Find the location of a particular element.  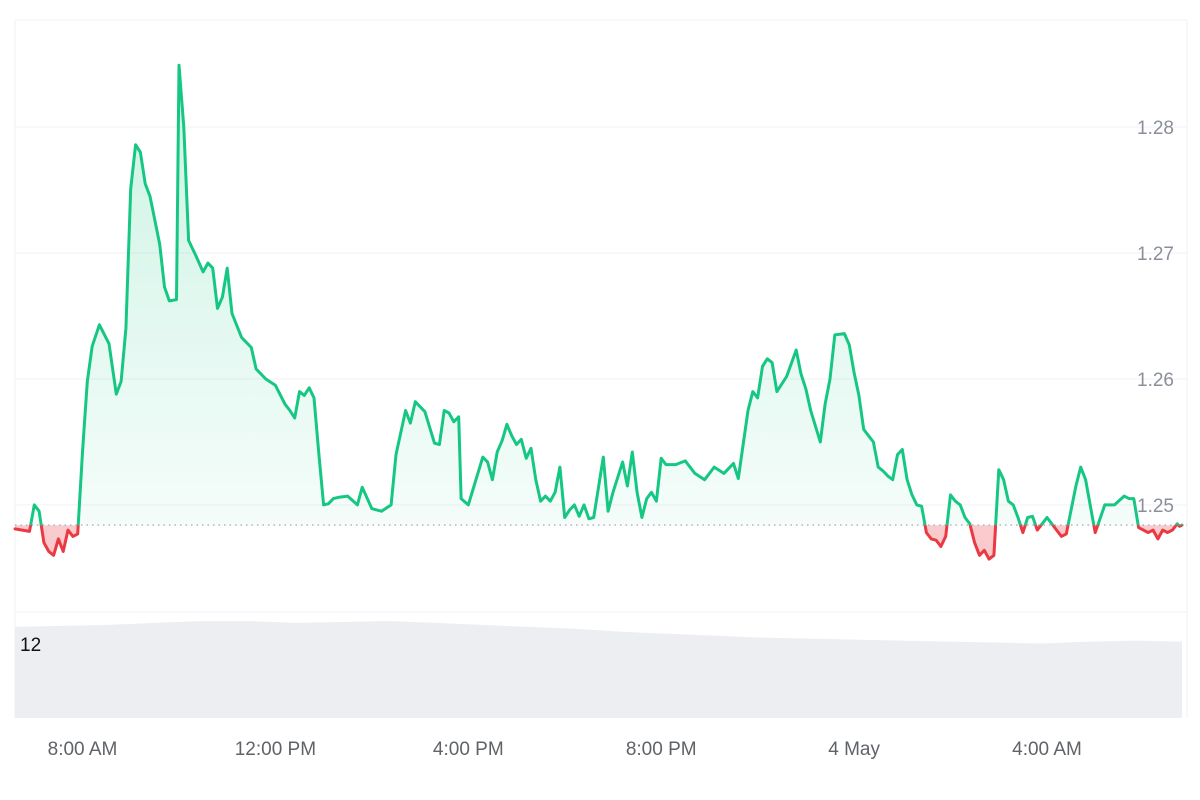

y-tick-label: 1.26 is located at coordinates (1155, 380).